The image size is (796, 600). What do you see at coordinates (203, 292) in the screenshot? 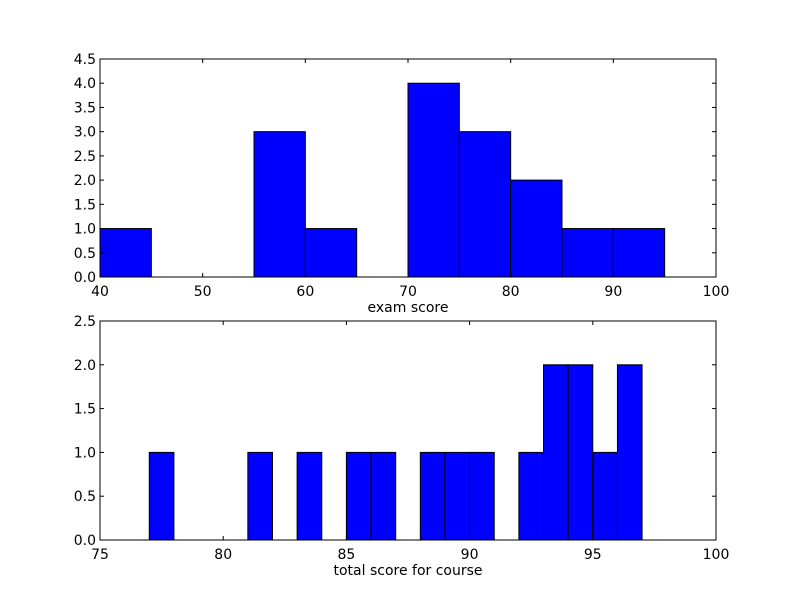
I see `x-tick-label: 50` at bounding box center [203, 292].